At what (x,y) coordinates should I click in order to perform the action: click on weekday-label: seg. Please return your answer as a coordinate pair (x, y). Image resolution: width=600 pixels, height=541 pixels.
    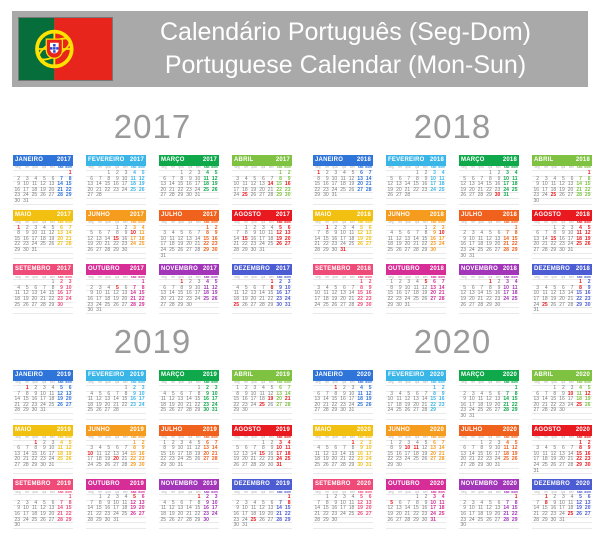
    Looking at the image, I should click on (164, 437).